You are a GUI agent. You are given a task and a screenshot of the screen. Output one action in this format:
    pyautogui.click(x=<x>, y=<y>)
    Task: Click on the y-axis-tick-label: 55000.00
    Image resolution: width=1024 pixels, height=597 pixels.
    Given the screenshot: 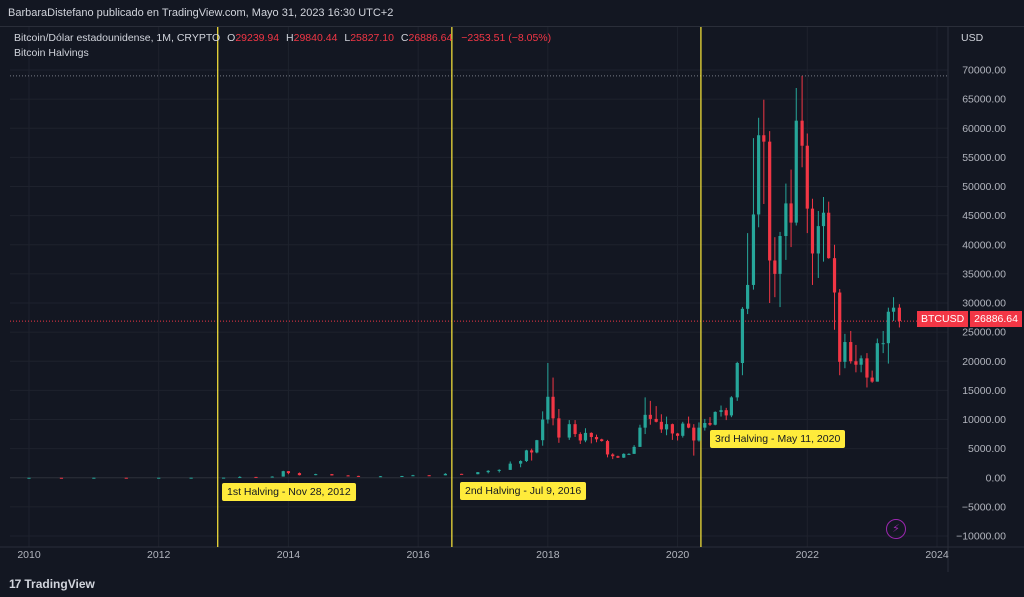 What is the action you would take?
    pyautogui.click(x=984, y=158)
    